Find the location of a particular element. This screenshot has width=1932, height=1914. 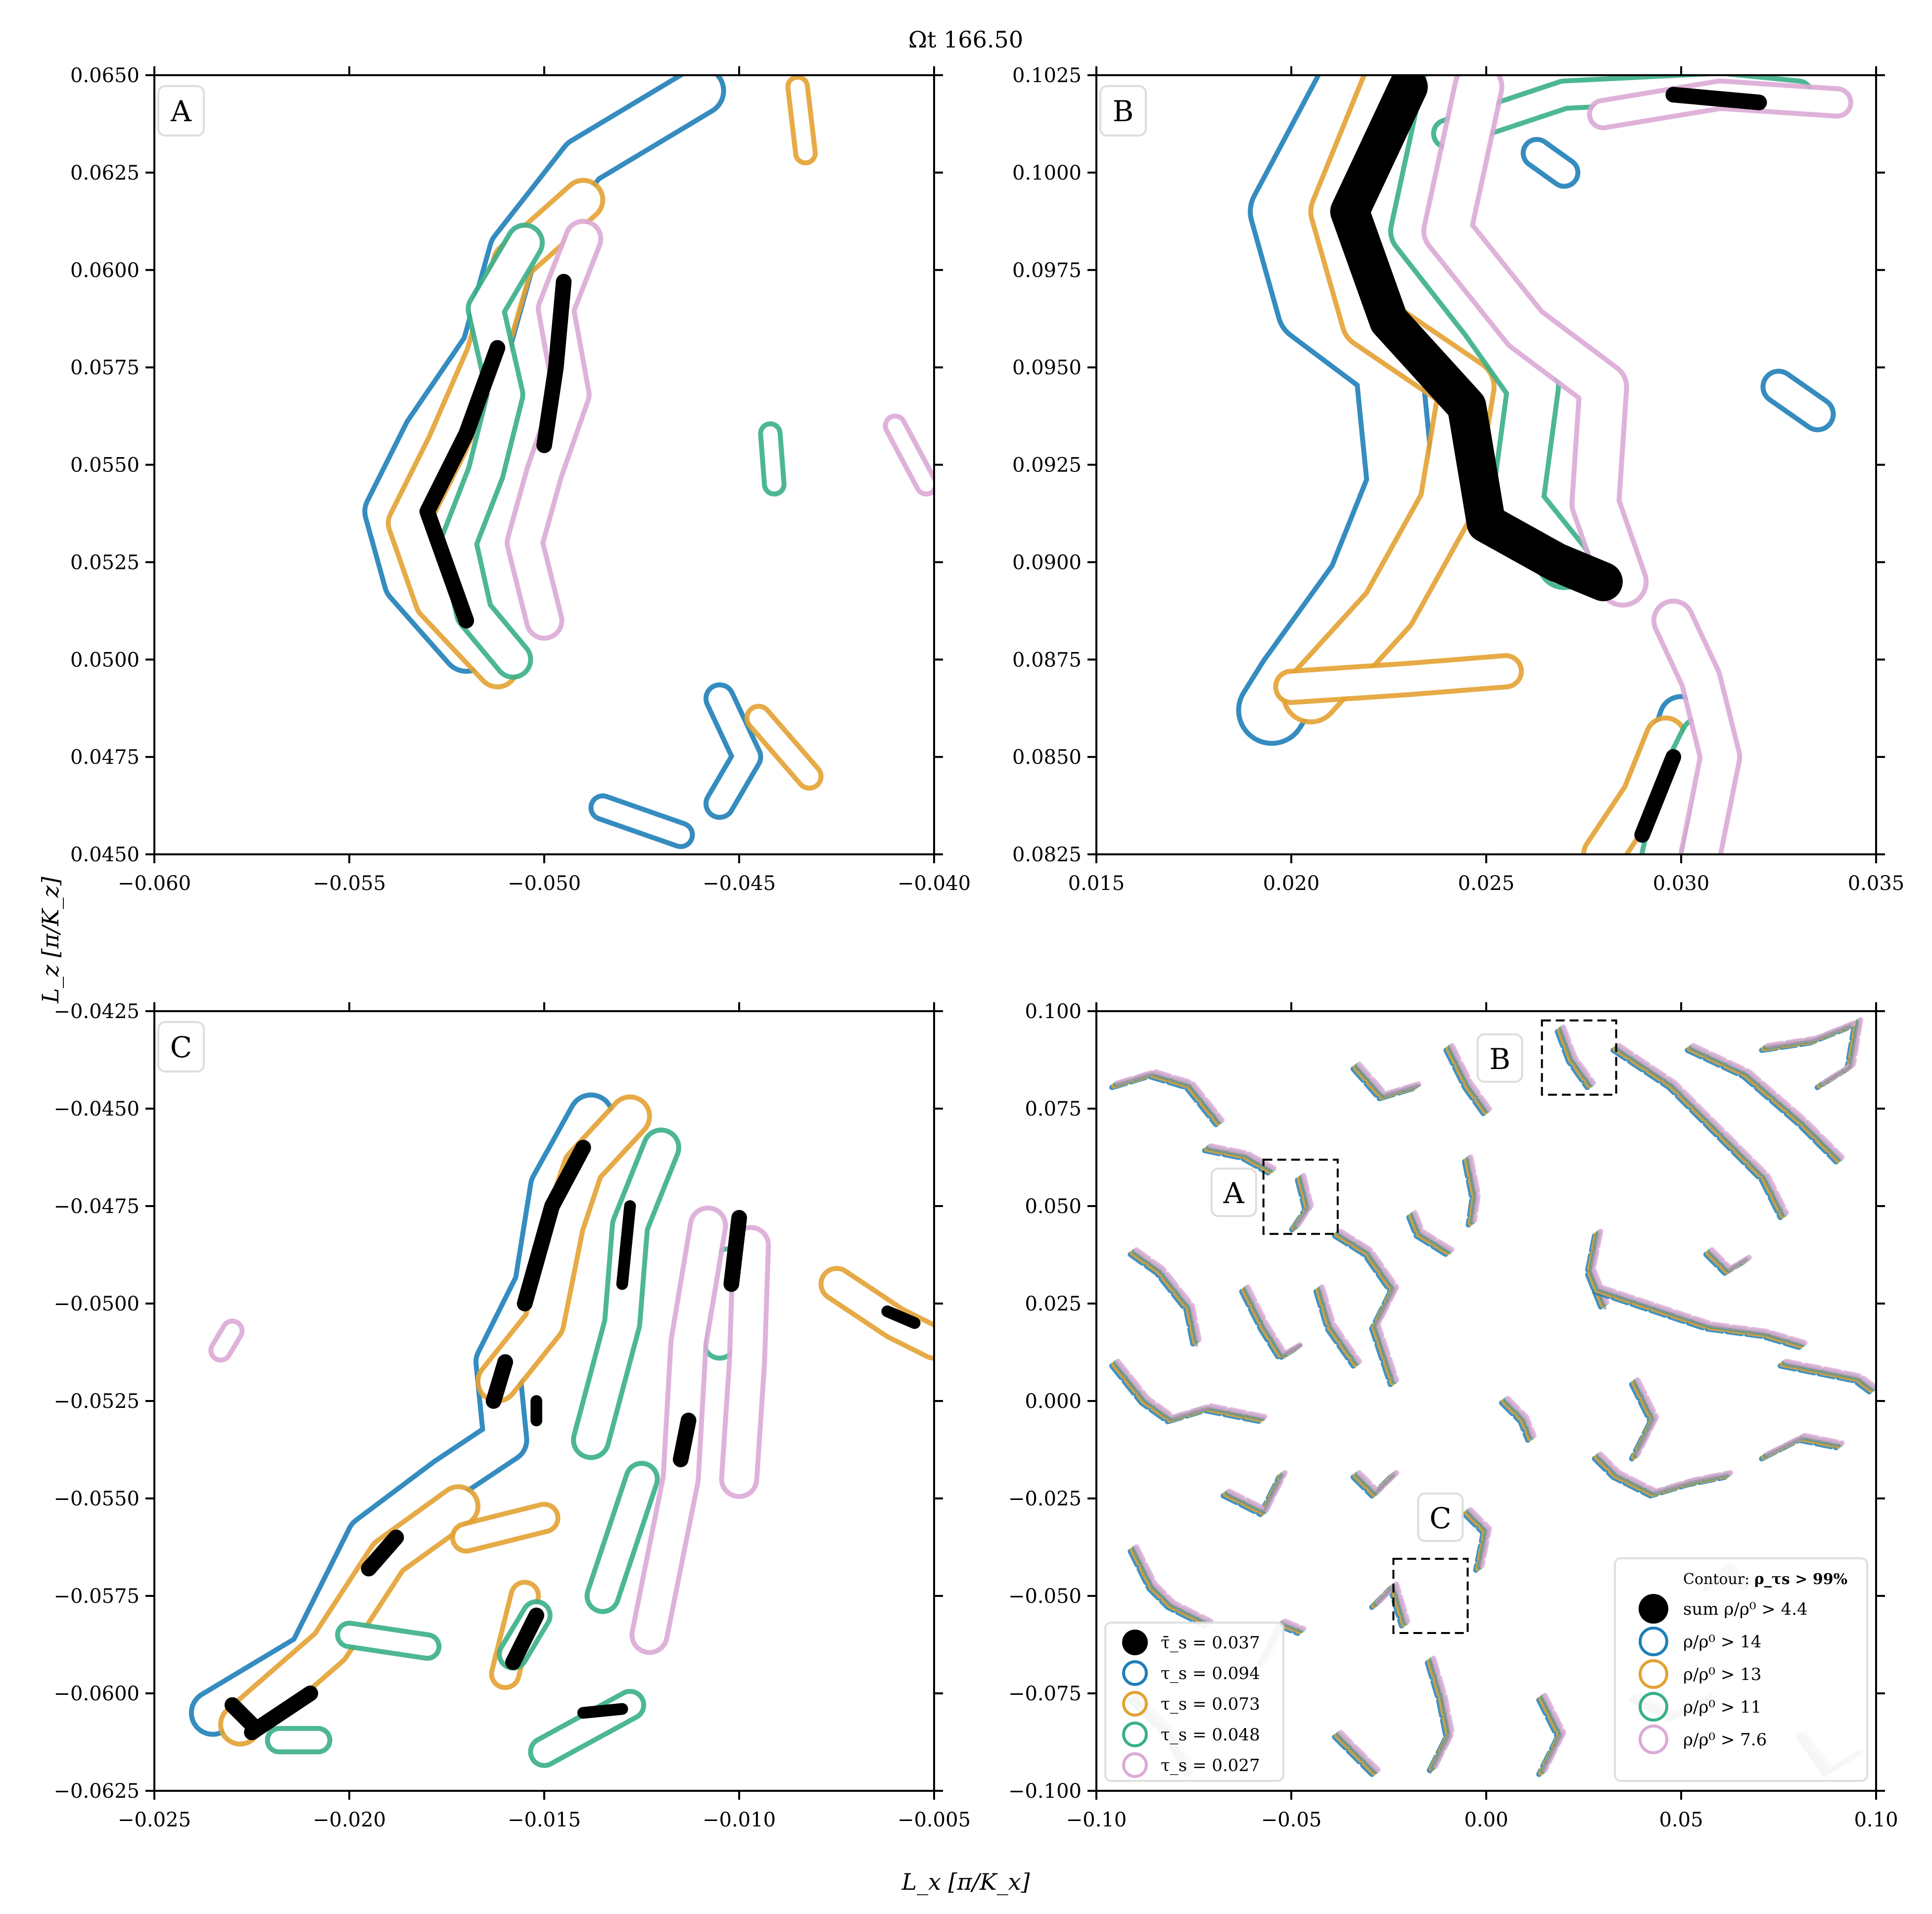

x-tick-label: −0.015 is located at coordinates (544, 1820).